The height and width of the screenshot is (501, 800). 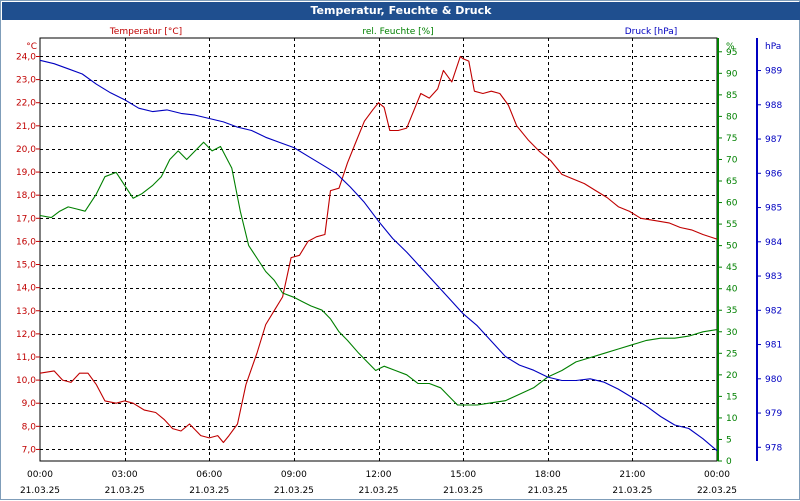 What do you see at coordinates (26, 242) in the screenshot?
I see `temp-tick-label: 16,0` at bounding box center [26, 242].